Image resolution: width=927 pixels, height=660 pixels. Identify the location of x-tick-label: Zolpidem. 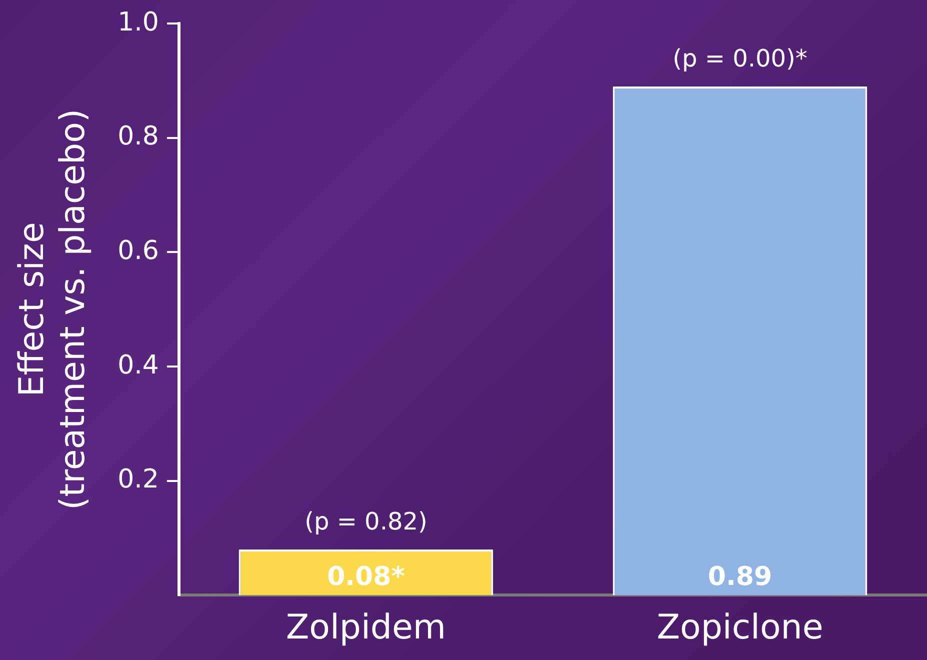
(366, 627).